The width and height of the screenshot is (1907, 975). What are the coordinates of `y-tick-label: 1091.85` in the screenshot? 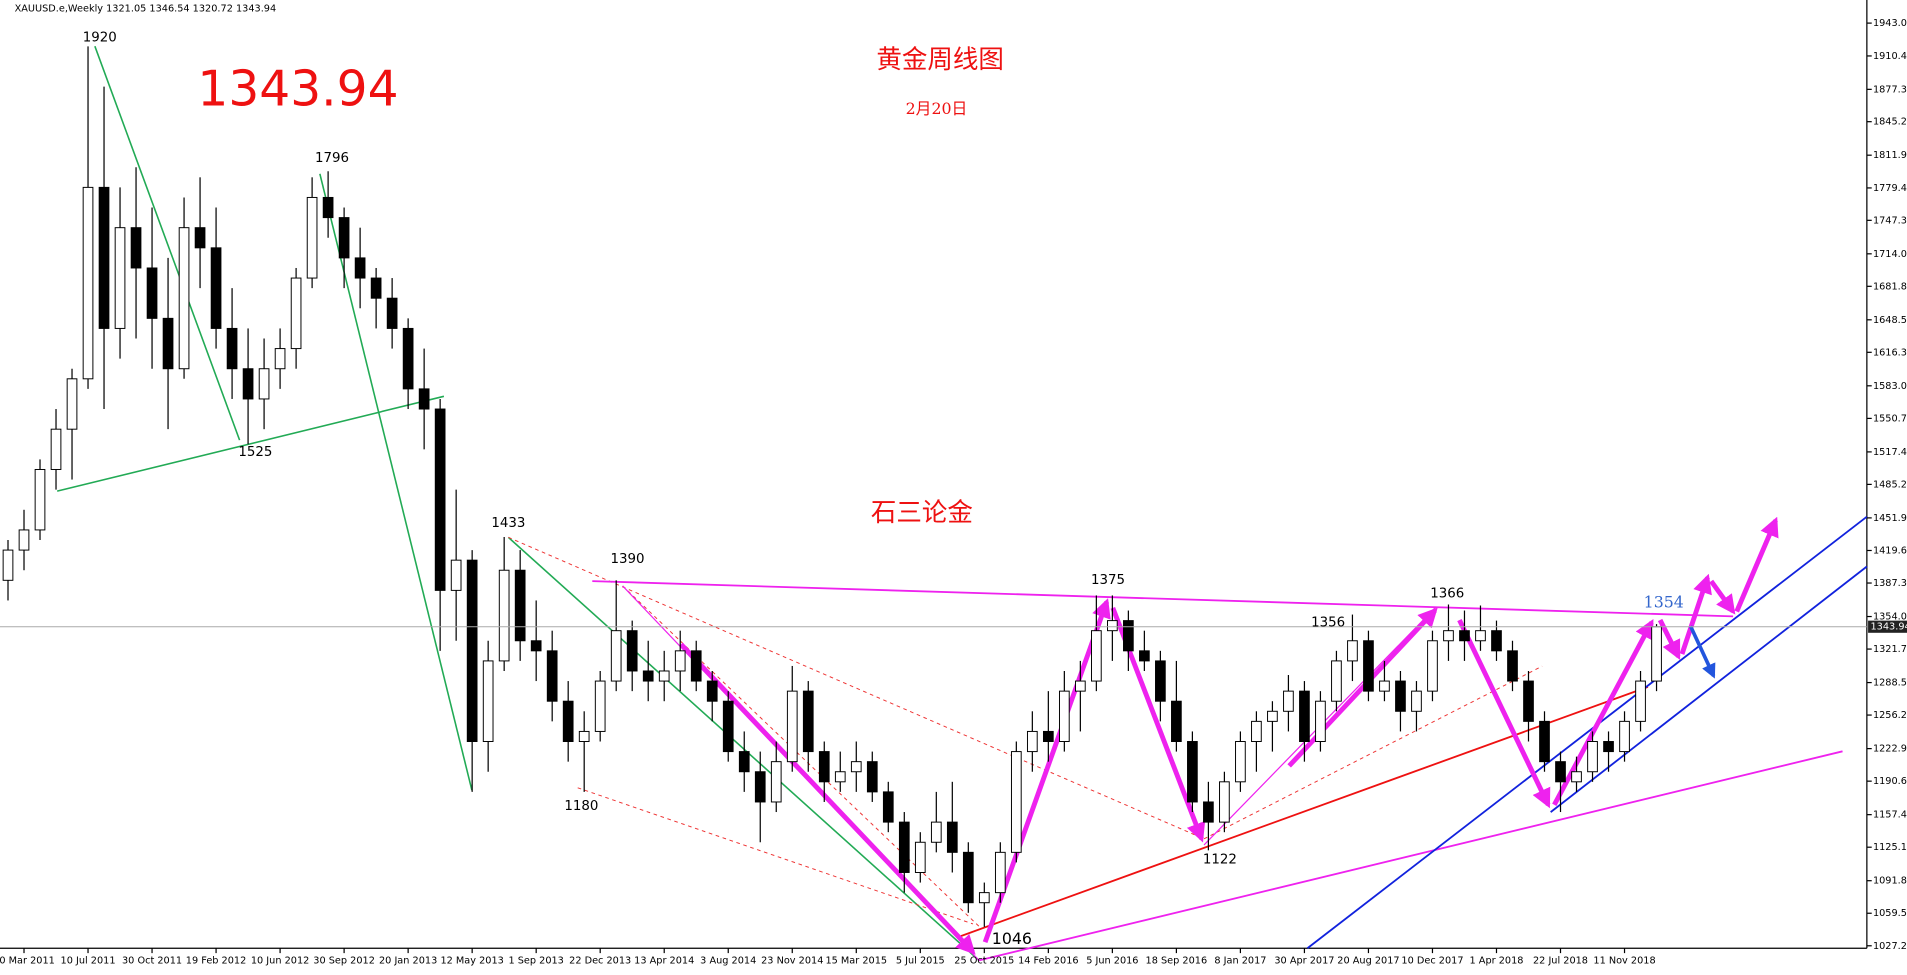 It's located at (1890, 881).